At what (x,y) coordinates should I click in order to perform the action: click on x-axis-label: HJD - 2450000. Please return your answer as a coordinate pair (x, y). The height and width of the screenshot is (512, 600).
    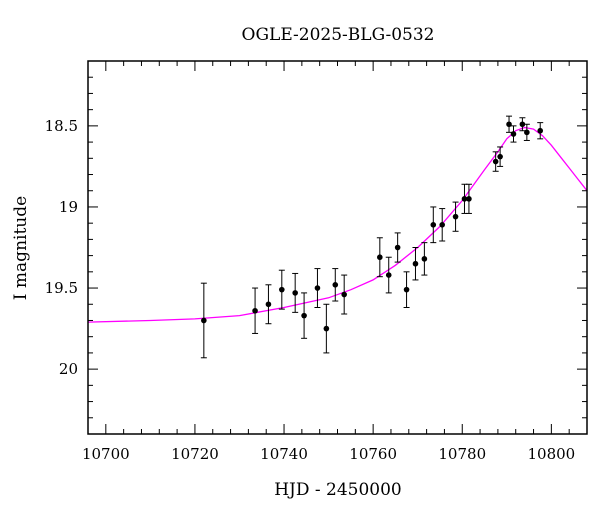
    Looking at the image, I should click on (338, 490).